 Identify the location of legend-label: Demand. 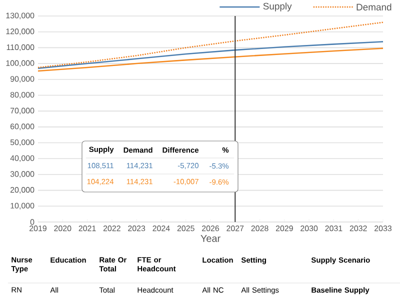
(374, 7).